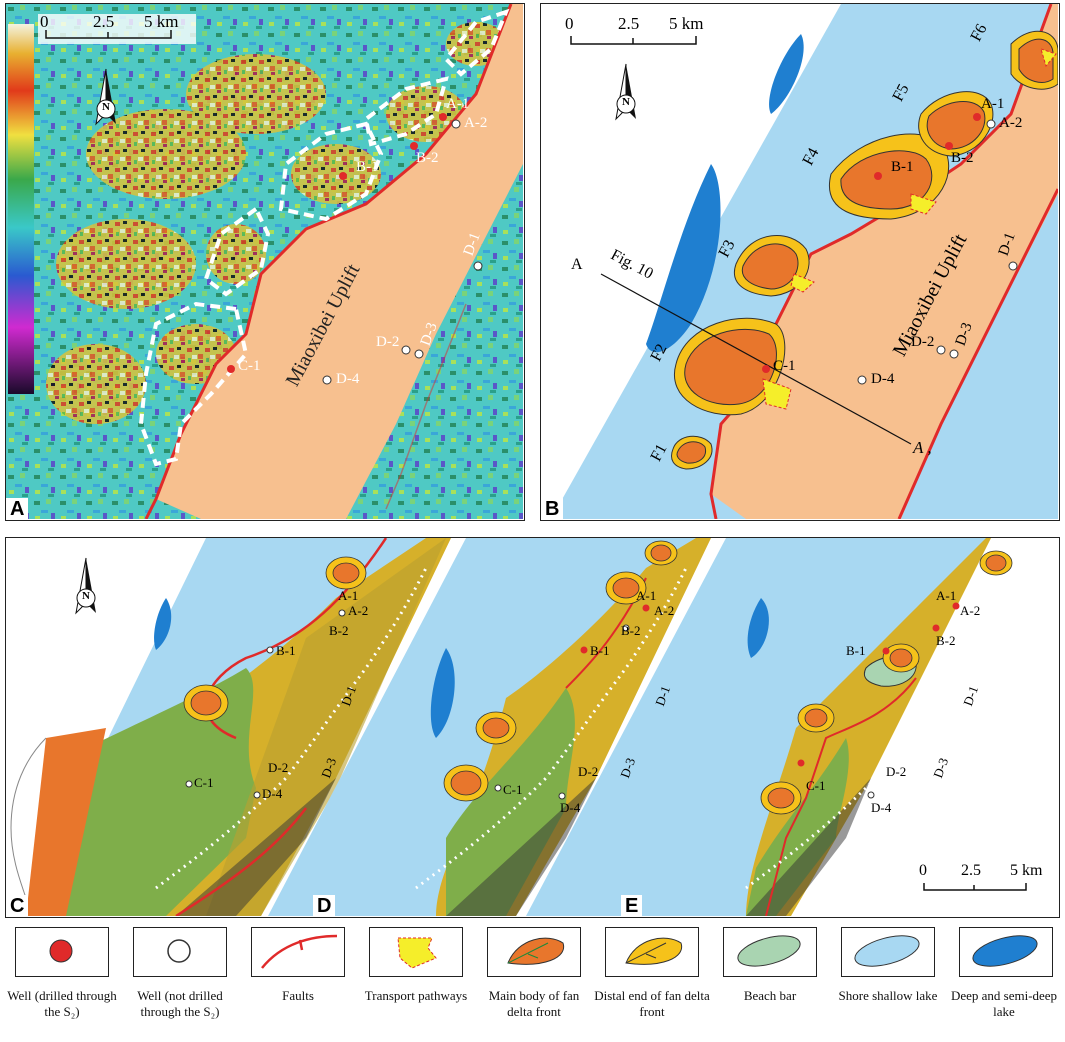 Image resolution: width=1065 pixels, height=1042 pixels. I want to click on panel-label-e: E, so click(632, 906).